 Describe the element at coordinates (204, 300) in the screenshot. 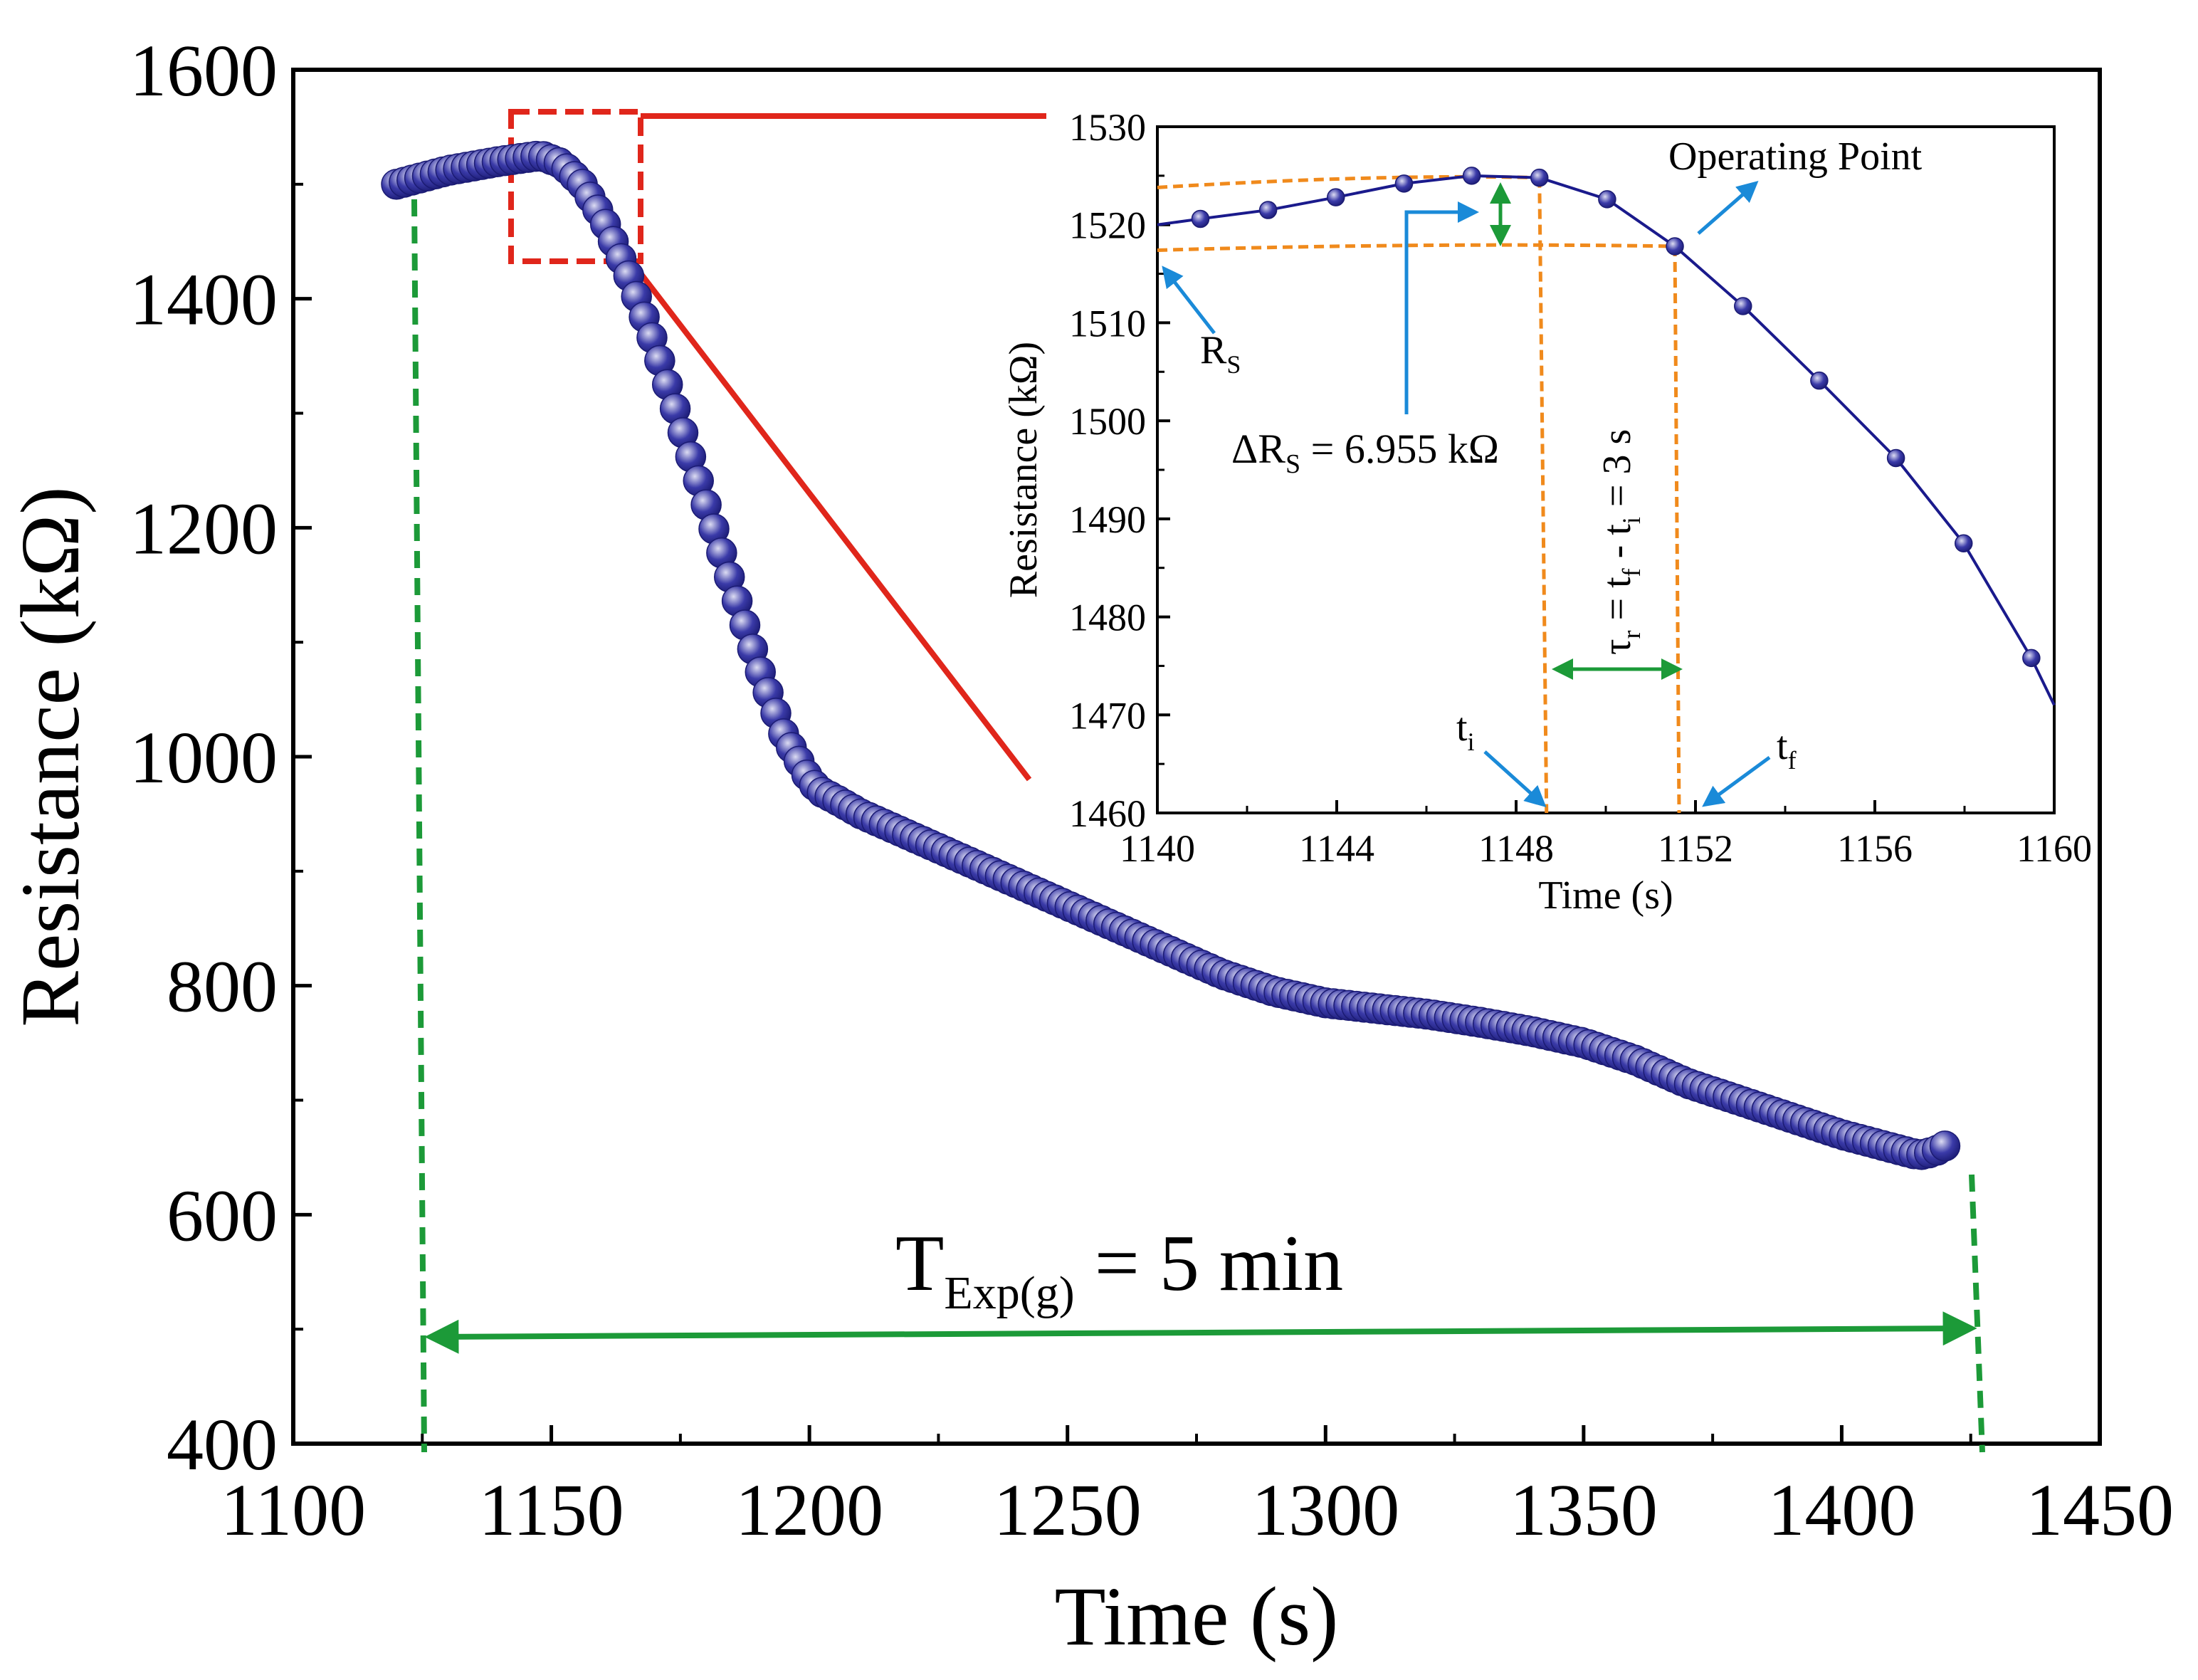

I see `main-y-tick-label: 1400` at that location.